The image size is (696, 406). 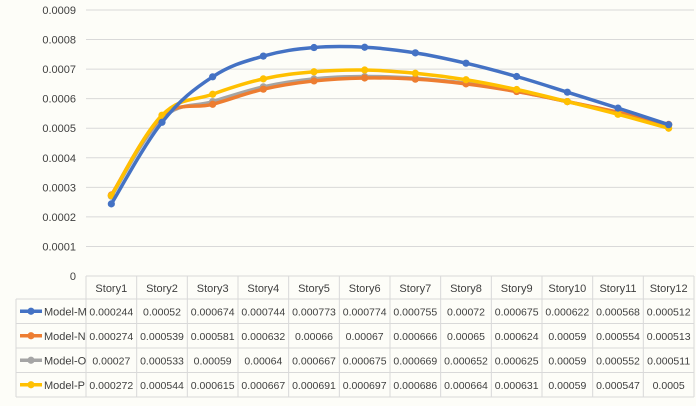 I want to click on table-cell-value: 0.000513, so click(x=669, y=337).